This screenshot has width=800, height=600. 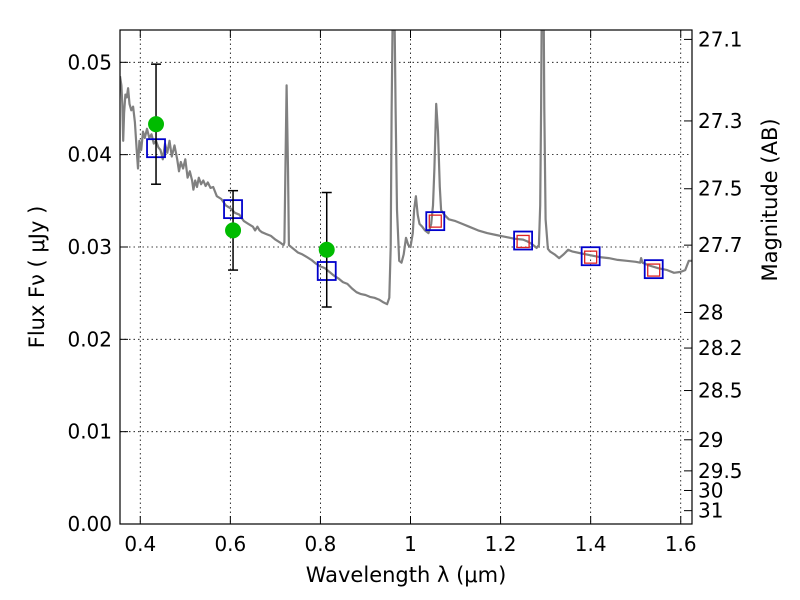 I want to click on y-tick-label: 0.00, so click(x=89, y=524).